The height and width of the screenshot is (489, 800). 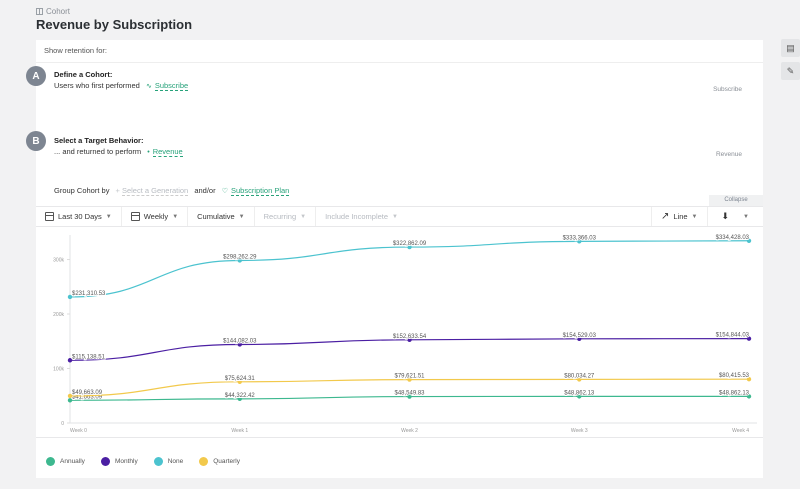 What do you see at coordinates (78, 431) in the screenshot?
I see `x-tick-label: Week 0` at bounding box center [78, 431].